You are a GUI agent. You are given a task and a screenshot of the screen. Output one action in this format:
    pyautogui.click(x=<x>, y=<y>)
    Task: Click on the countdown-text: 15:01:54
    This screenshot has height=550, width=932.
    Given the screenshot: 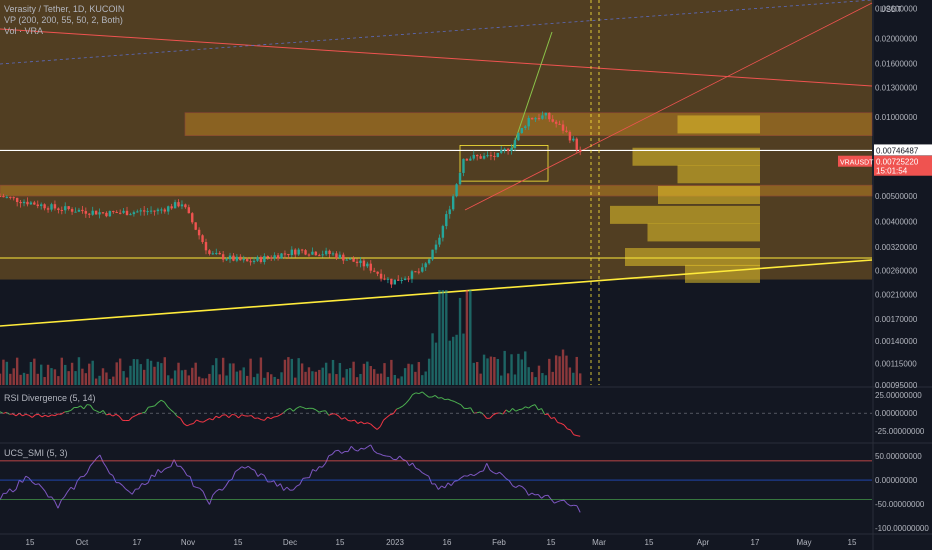 What is the action you would take?
    pyautogui.click(x=892, y=171)
    